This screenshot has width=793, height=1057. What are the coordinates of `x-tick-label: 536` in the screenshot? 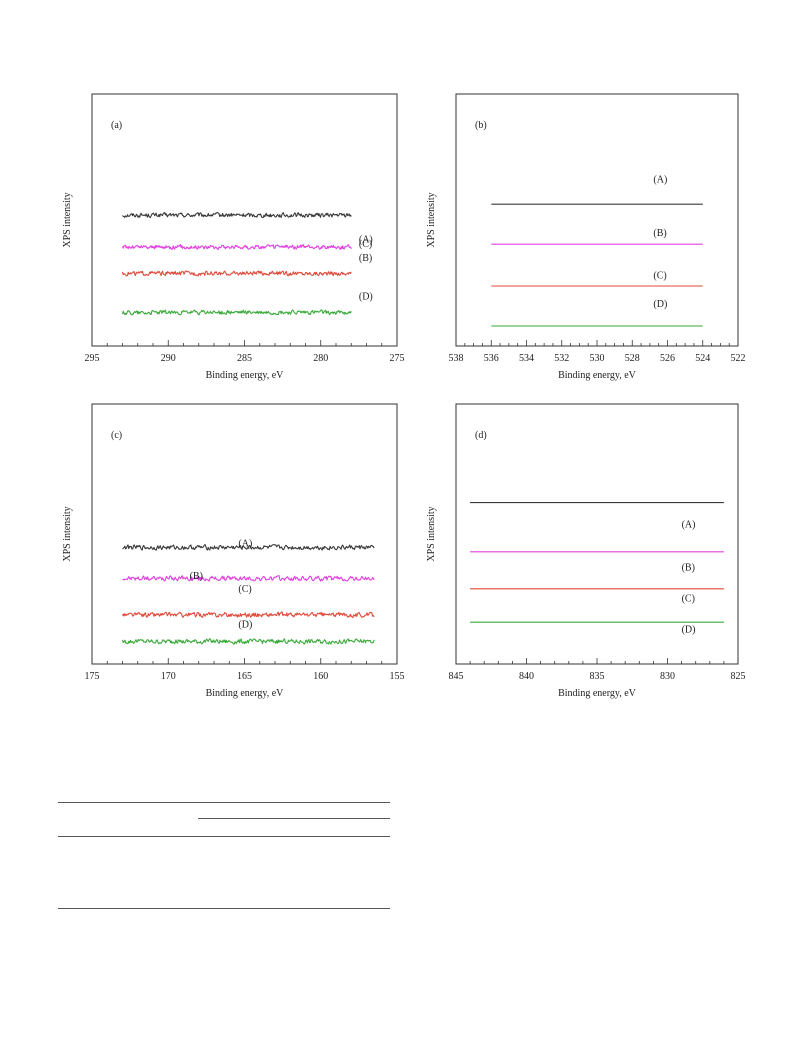 It's located at (491, 358).